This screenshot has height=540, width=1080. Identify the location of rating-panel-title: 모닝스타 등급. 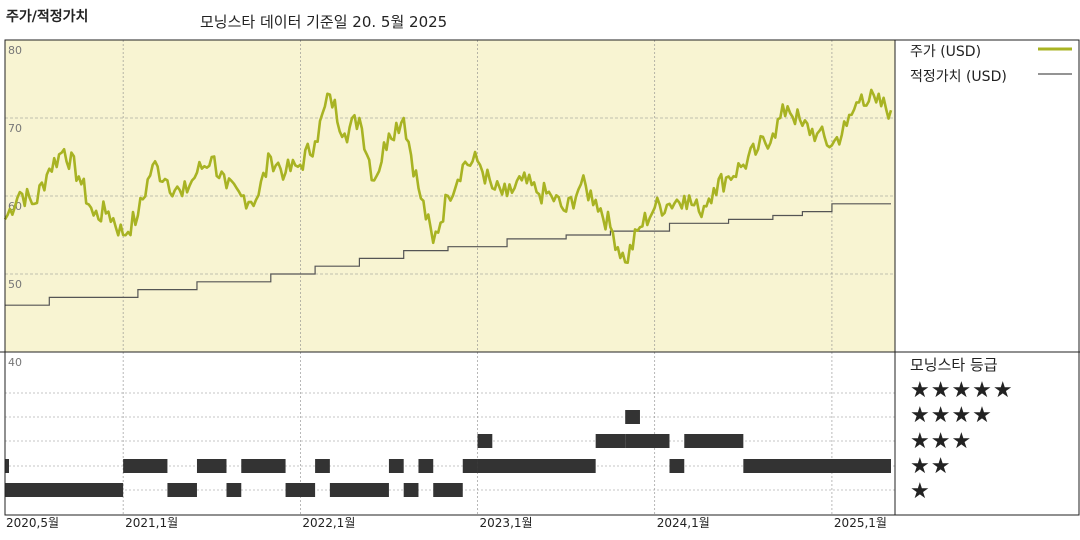
(954, 365).